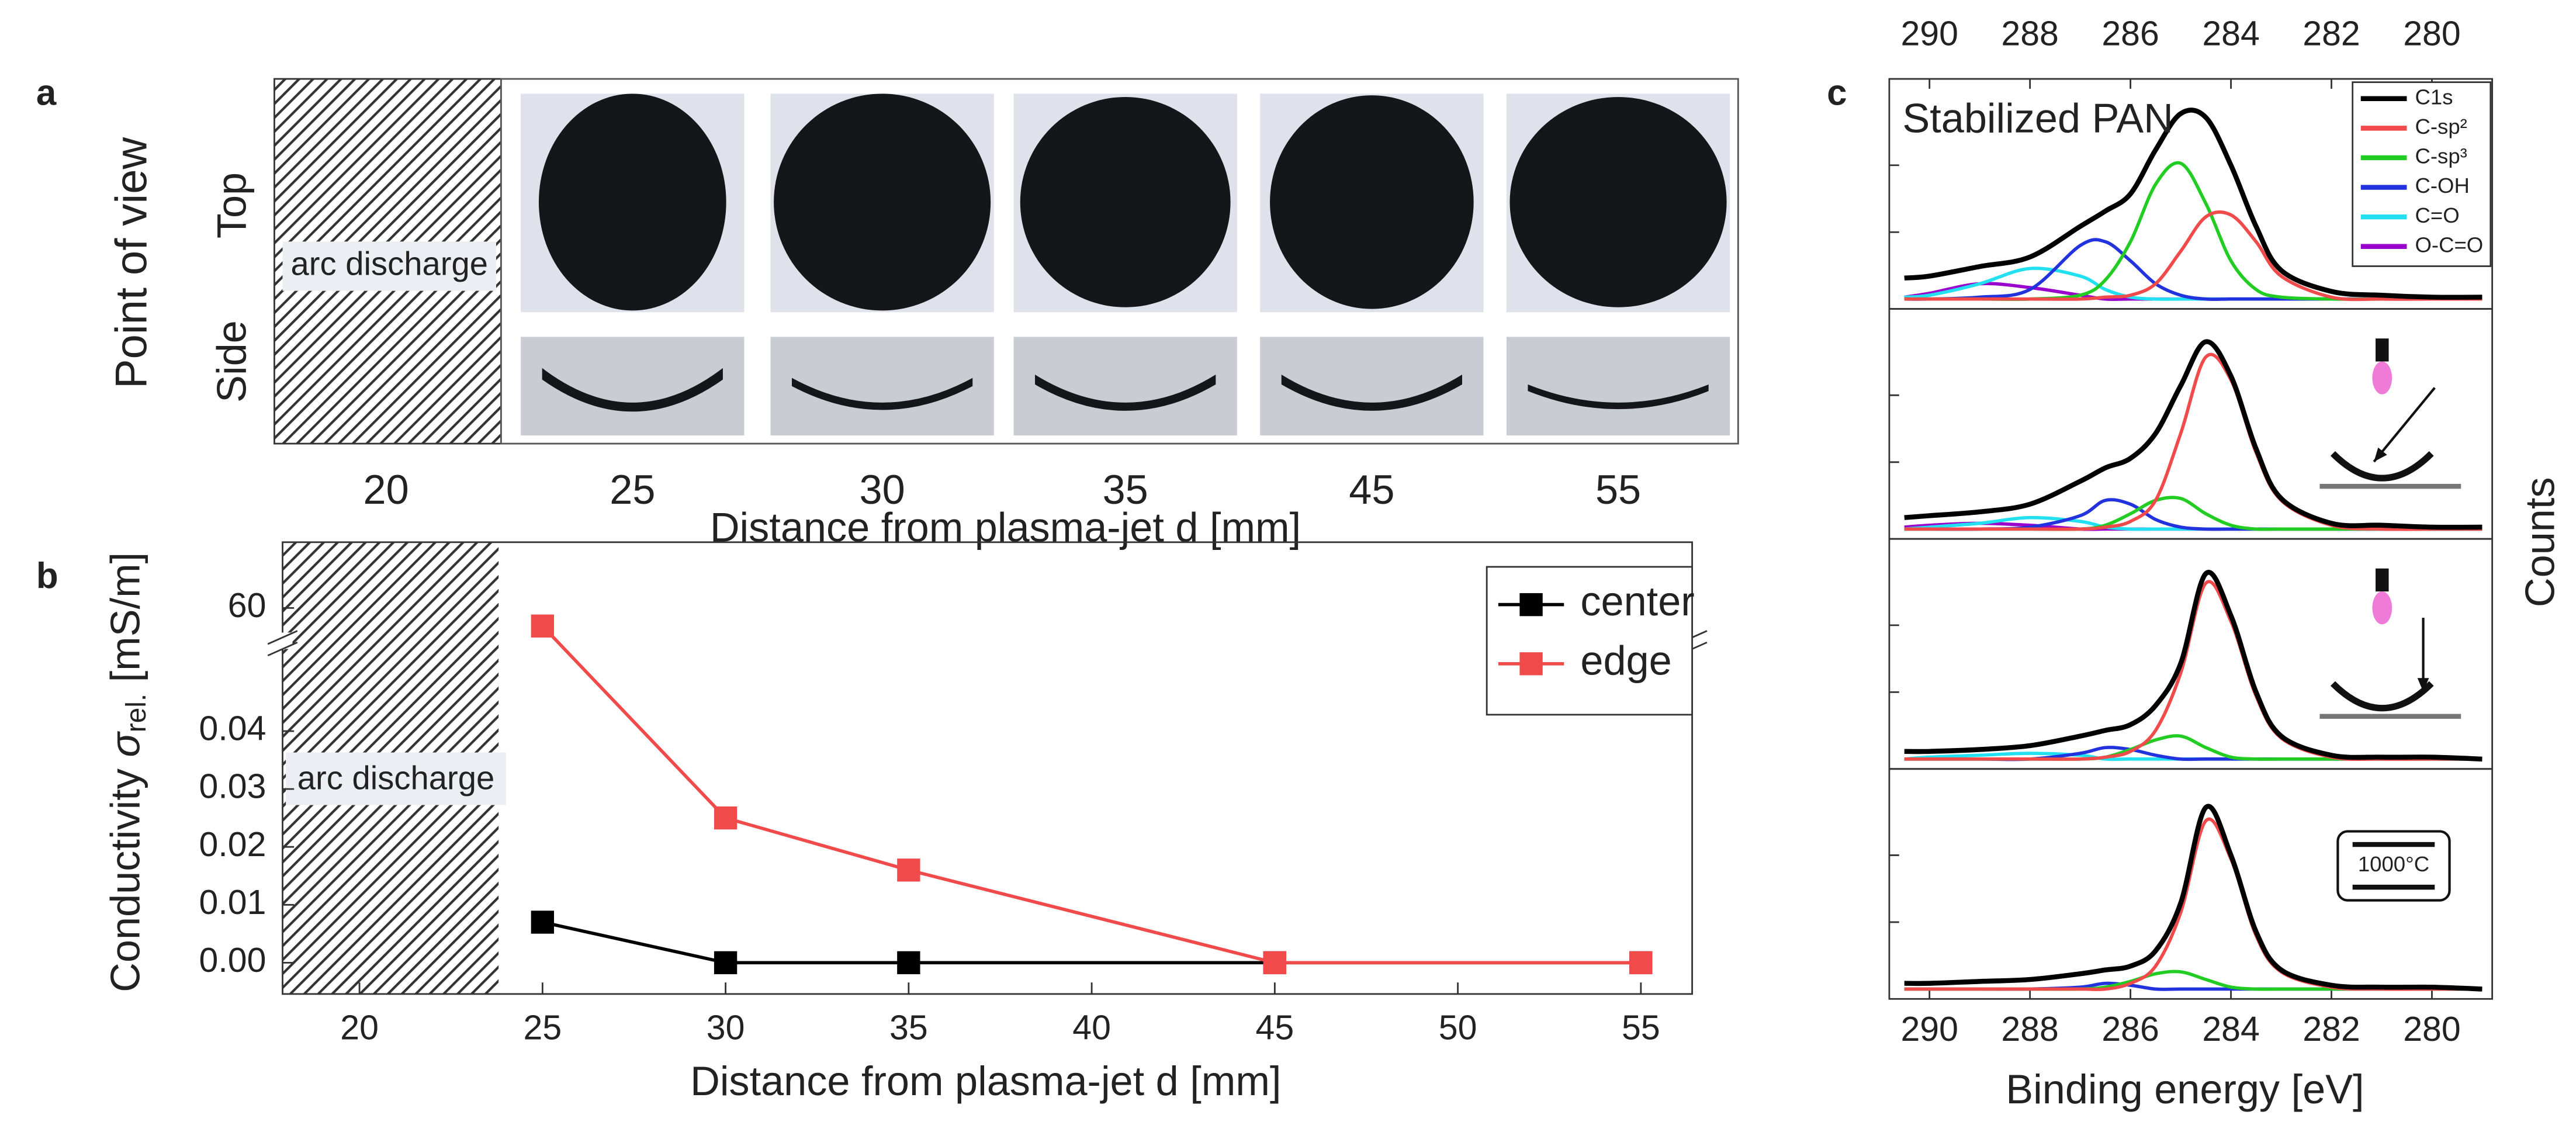 The height and width of the screenshot is (1146, 2576). Describe the element at coordinates (232, 361) in the screenshot. I see `row-label: Side` at that location.